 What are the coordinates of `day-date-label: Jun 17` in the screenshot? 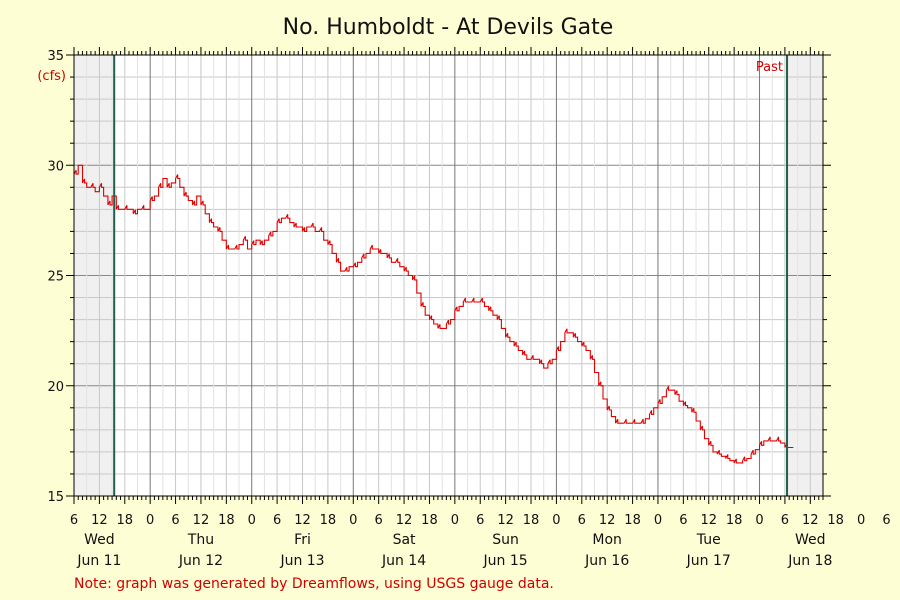 It's located at (708, 561).